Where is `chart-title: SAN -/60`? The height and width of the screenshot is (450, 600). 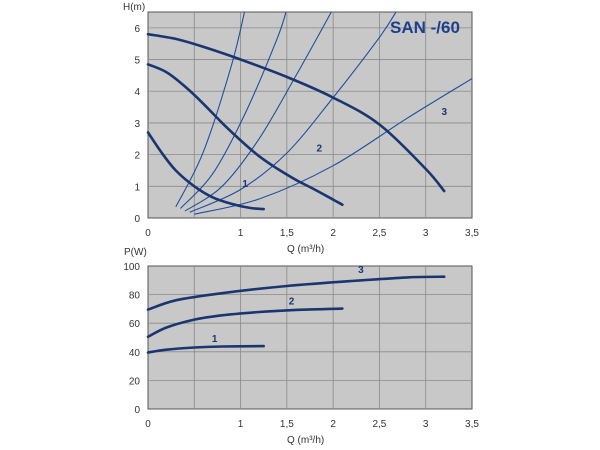 chart-title: SAN -/60 is located at coordinates (425, 27).